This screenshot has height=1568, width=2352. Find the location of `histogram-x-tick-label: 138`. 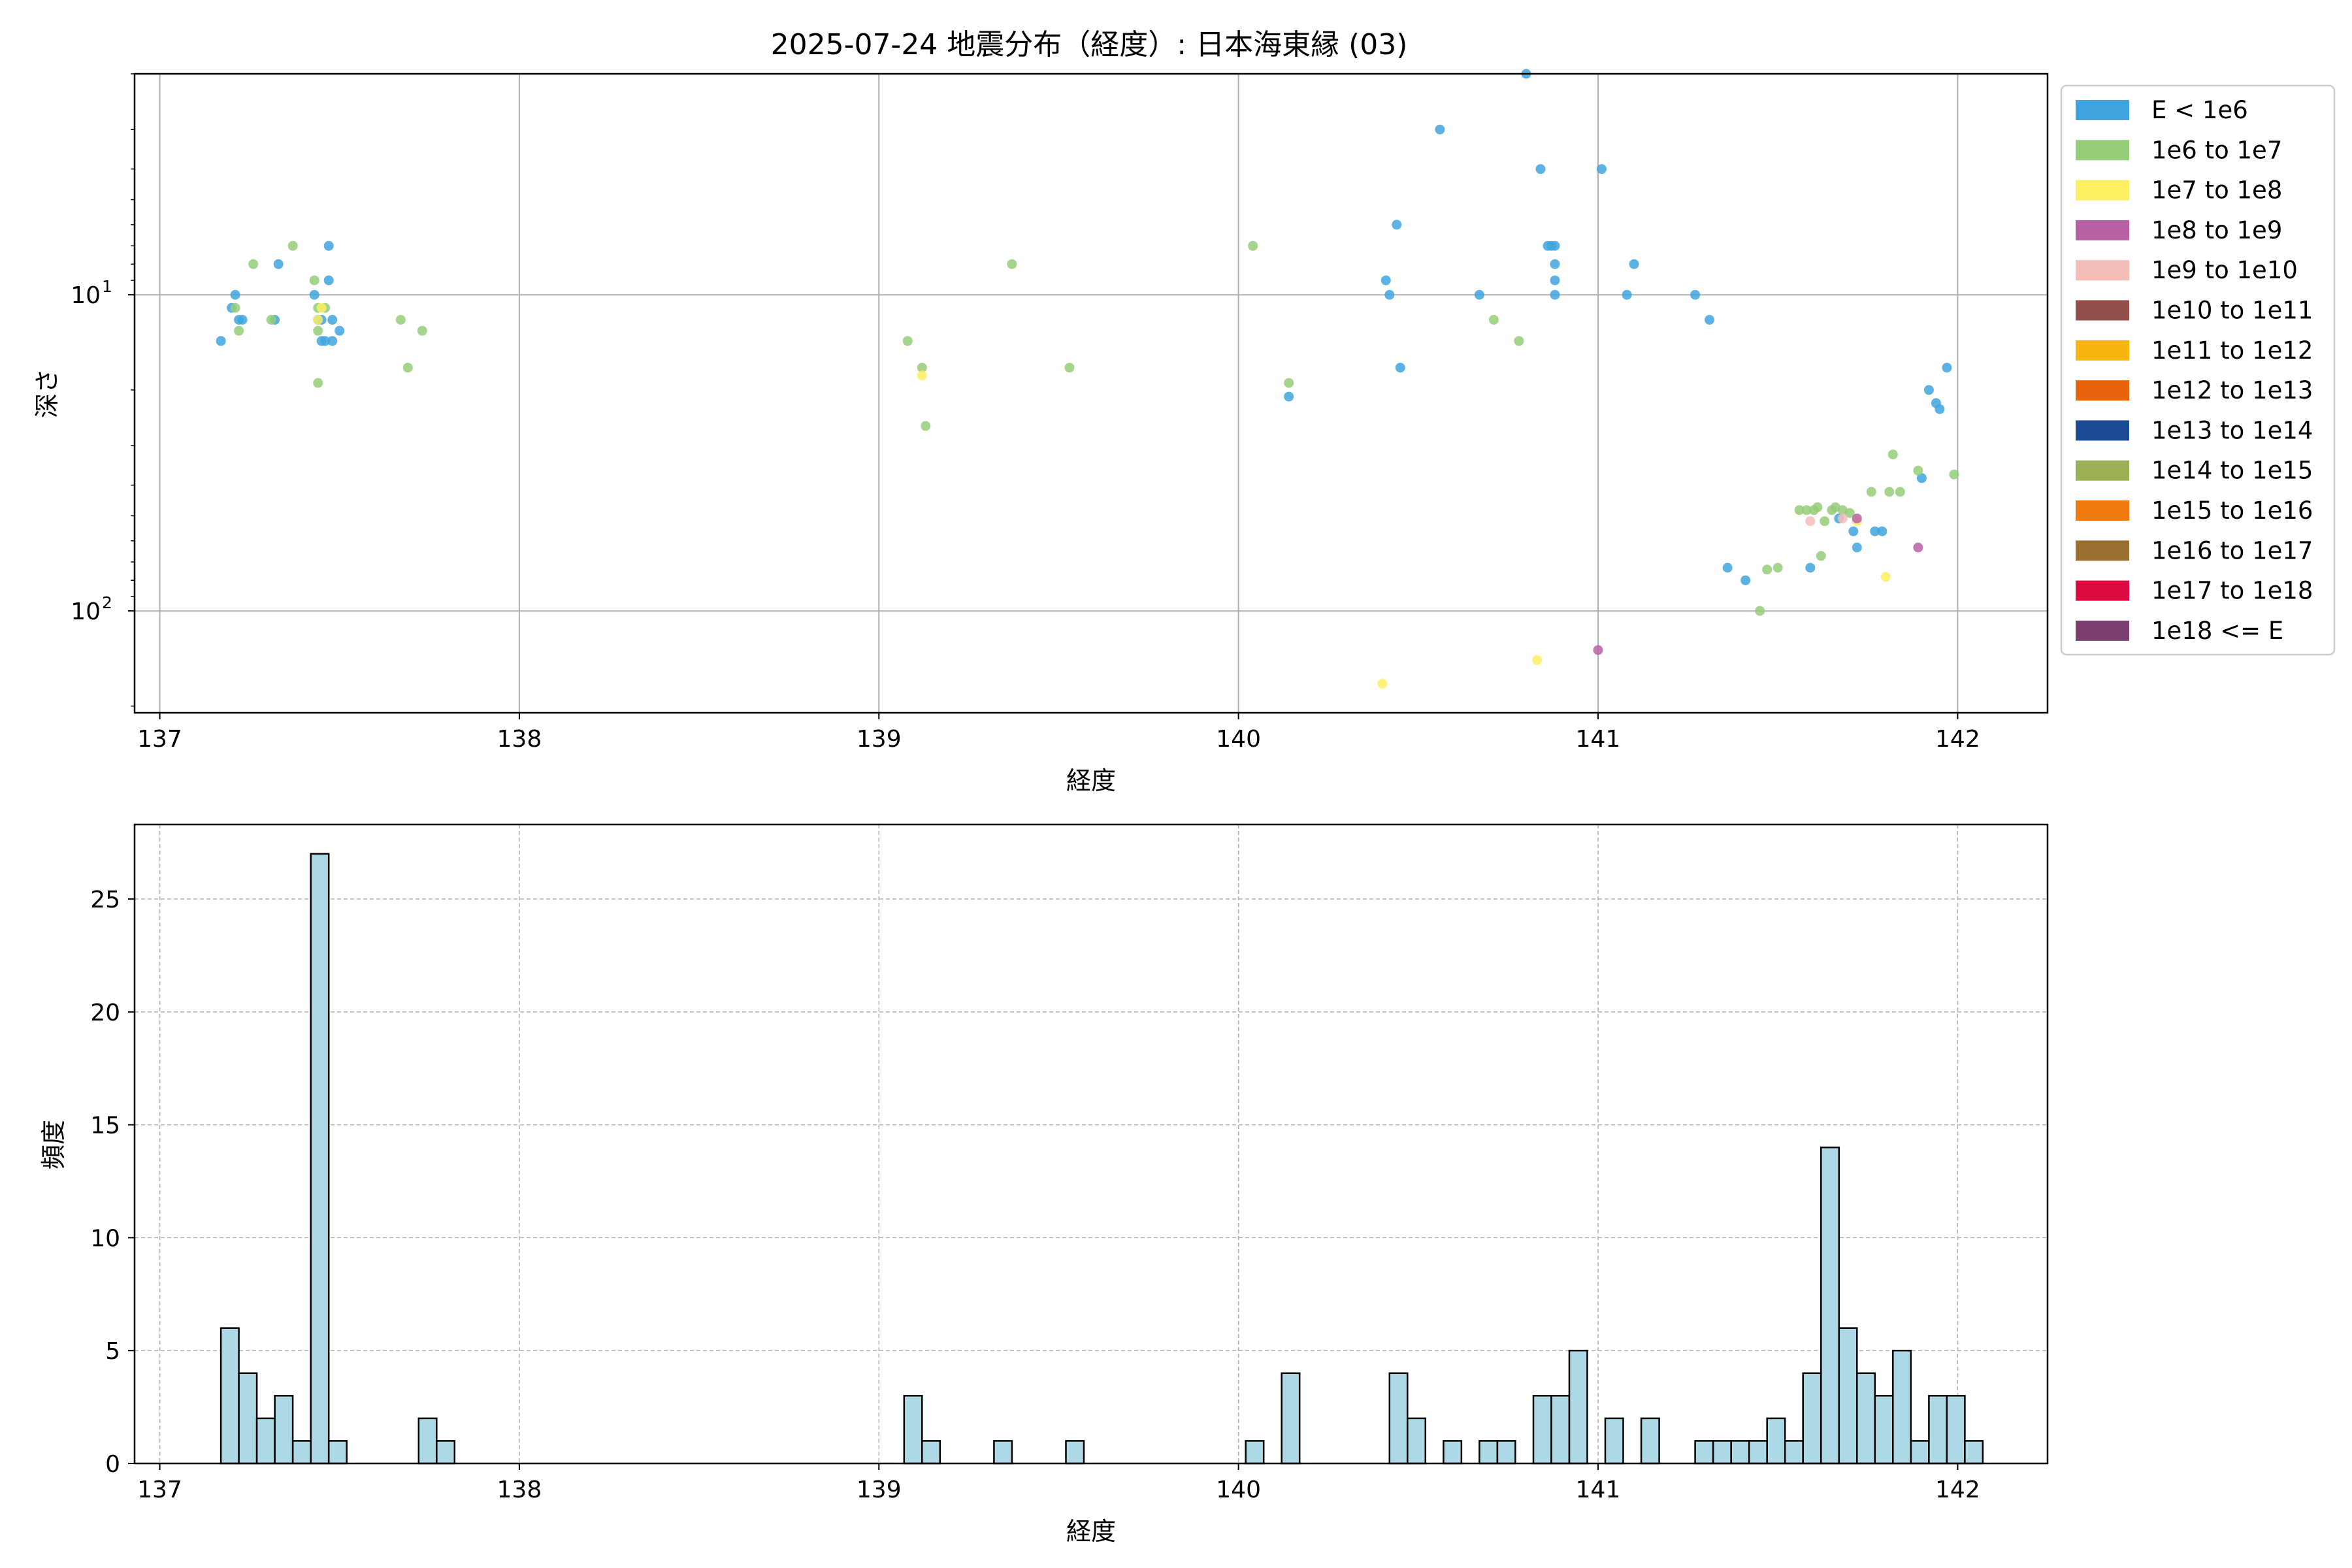

histogram-x-tick-label: 138 is located at coordinates (519, 1490).